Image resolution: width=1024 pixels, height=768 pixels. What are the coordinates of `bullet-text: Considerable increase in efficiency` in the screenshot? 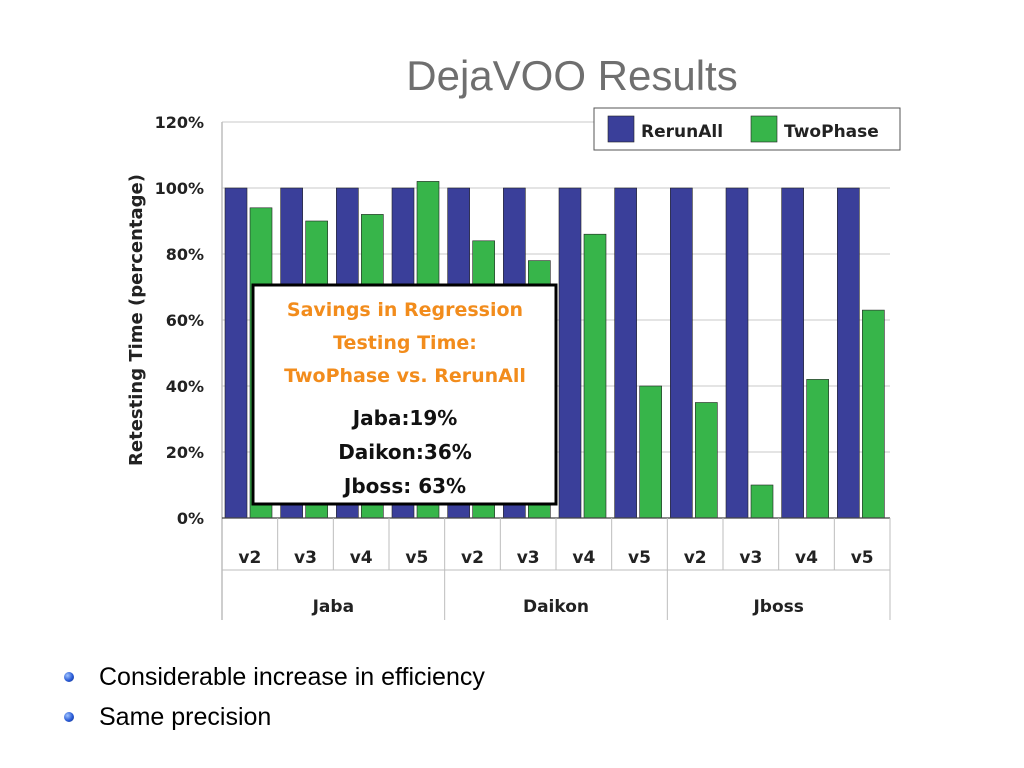 It's located at (292, 677).